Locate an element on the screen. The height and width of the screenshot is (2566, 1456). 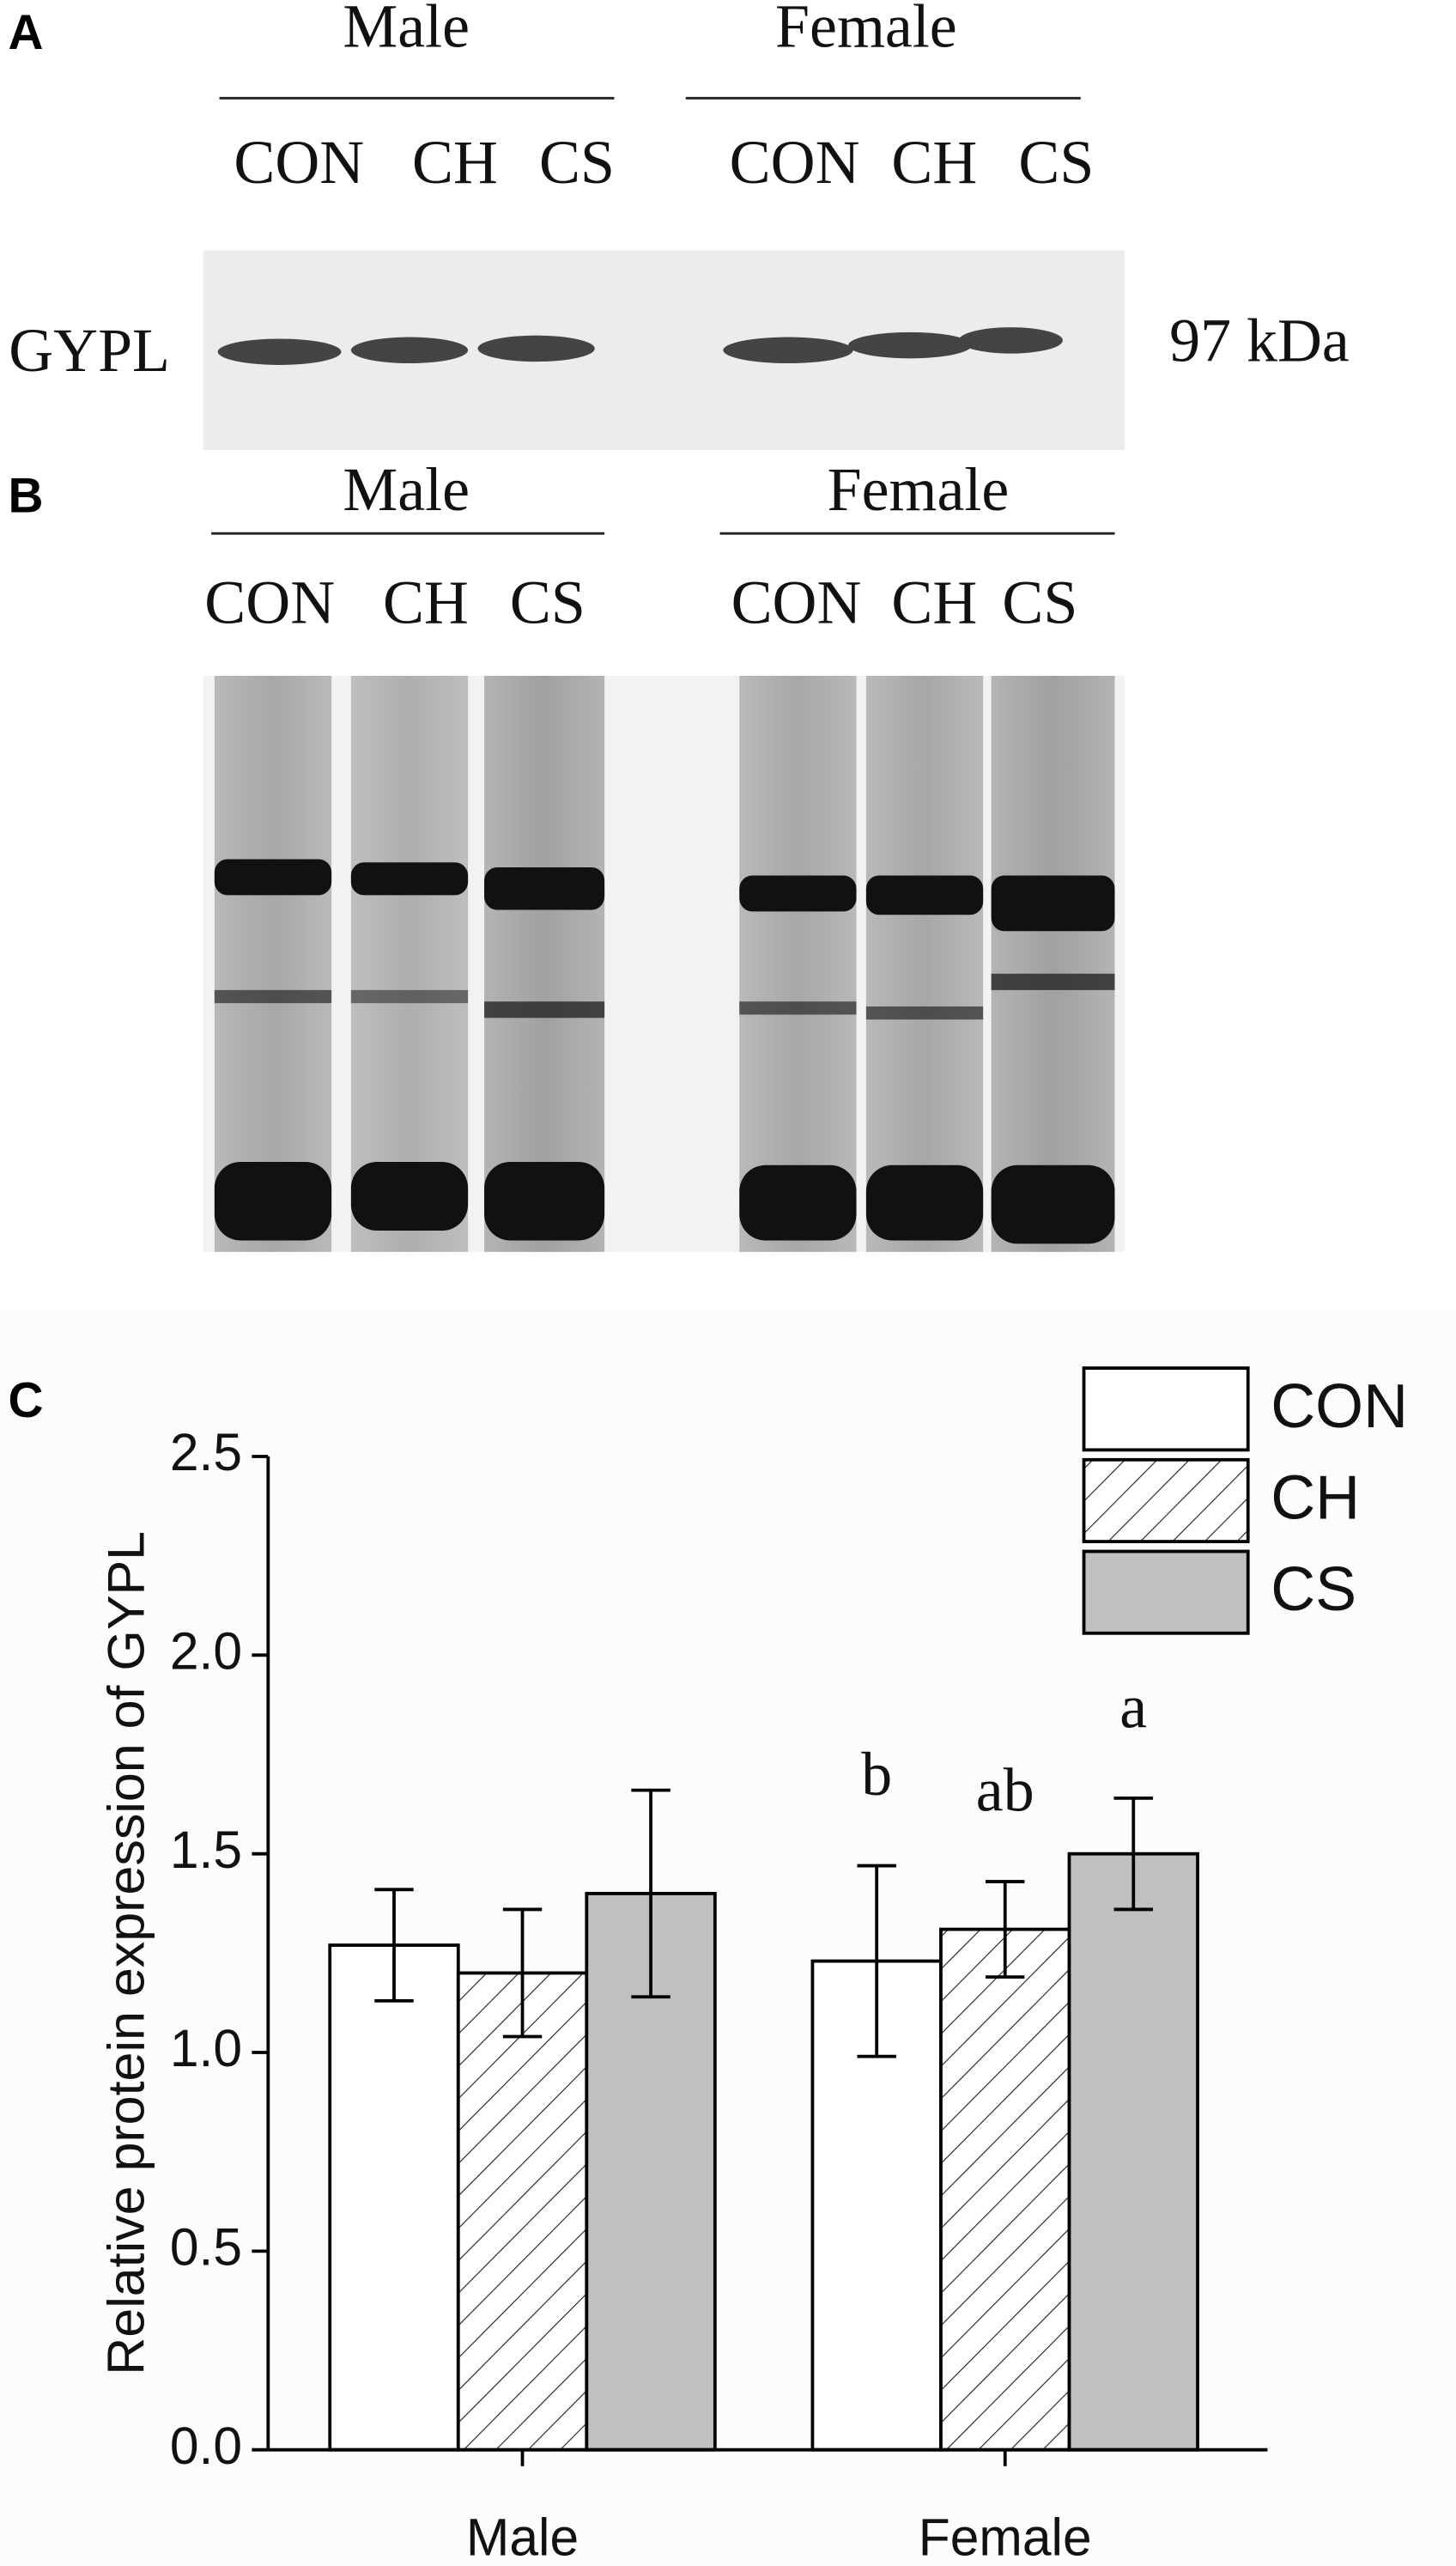
y-tick-label: 1.5 is located at coordinates (206, 1850).